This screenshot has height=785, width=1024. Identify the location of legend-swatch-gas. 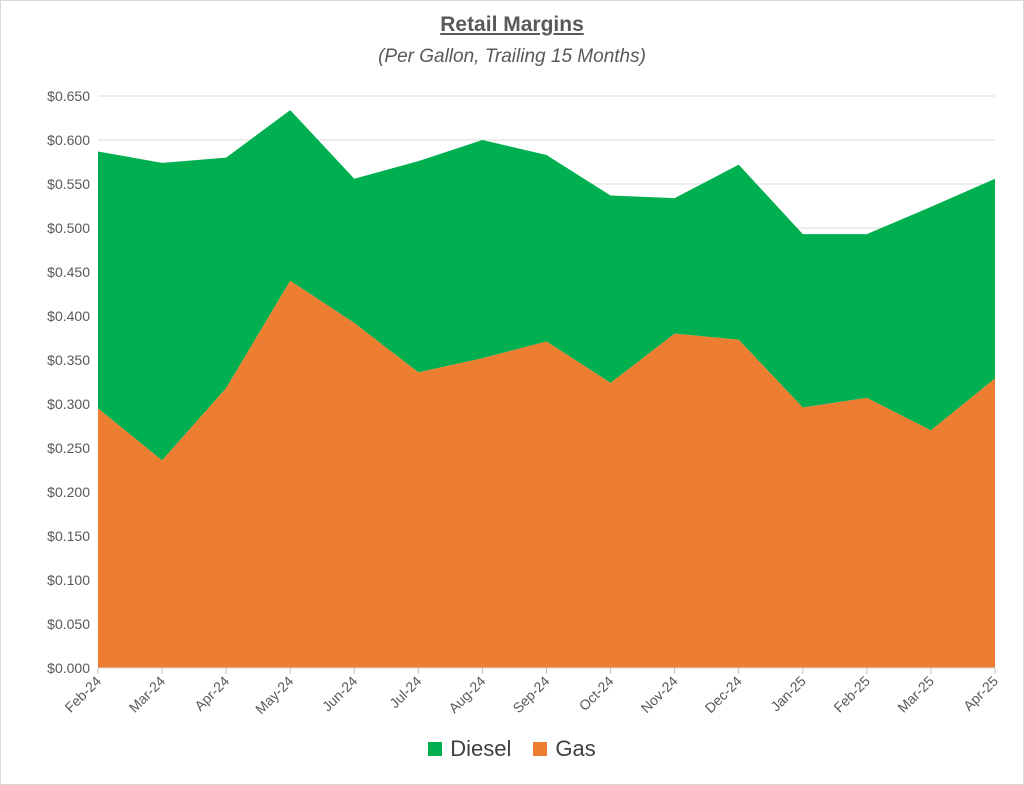
(540, 749).